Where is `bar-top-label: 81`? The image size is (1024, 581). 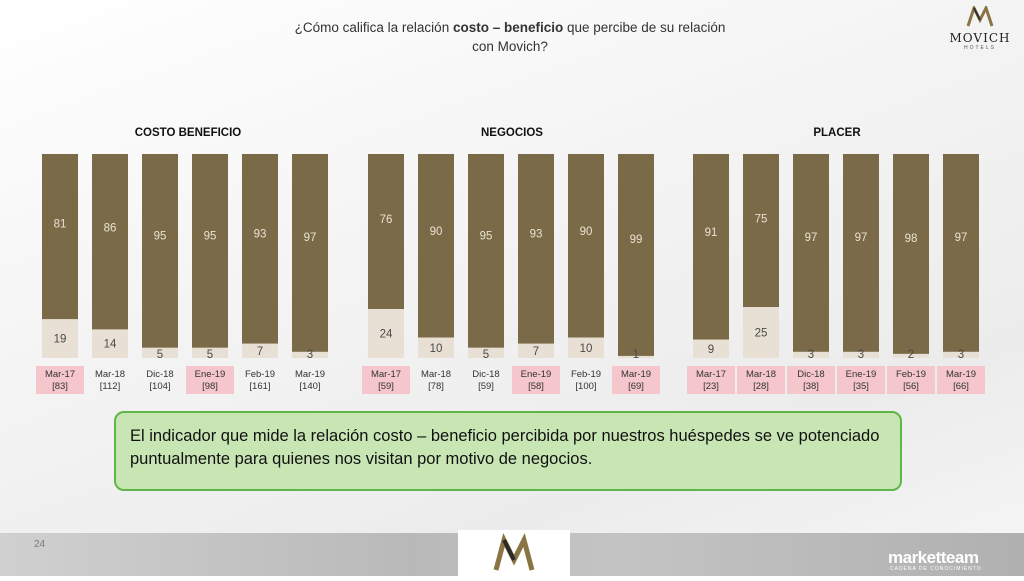 bar-top-label: 81 is located at coordinates (60, 224).